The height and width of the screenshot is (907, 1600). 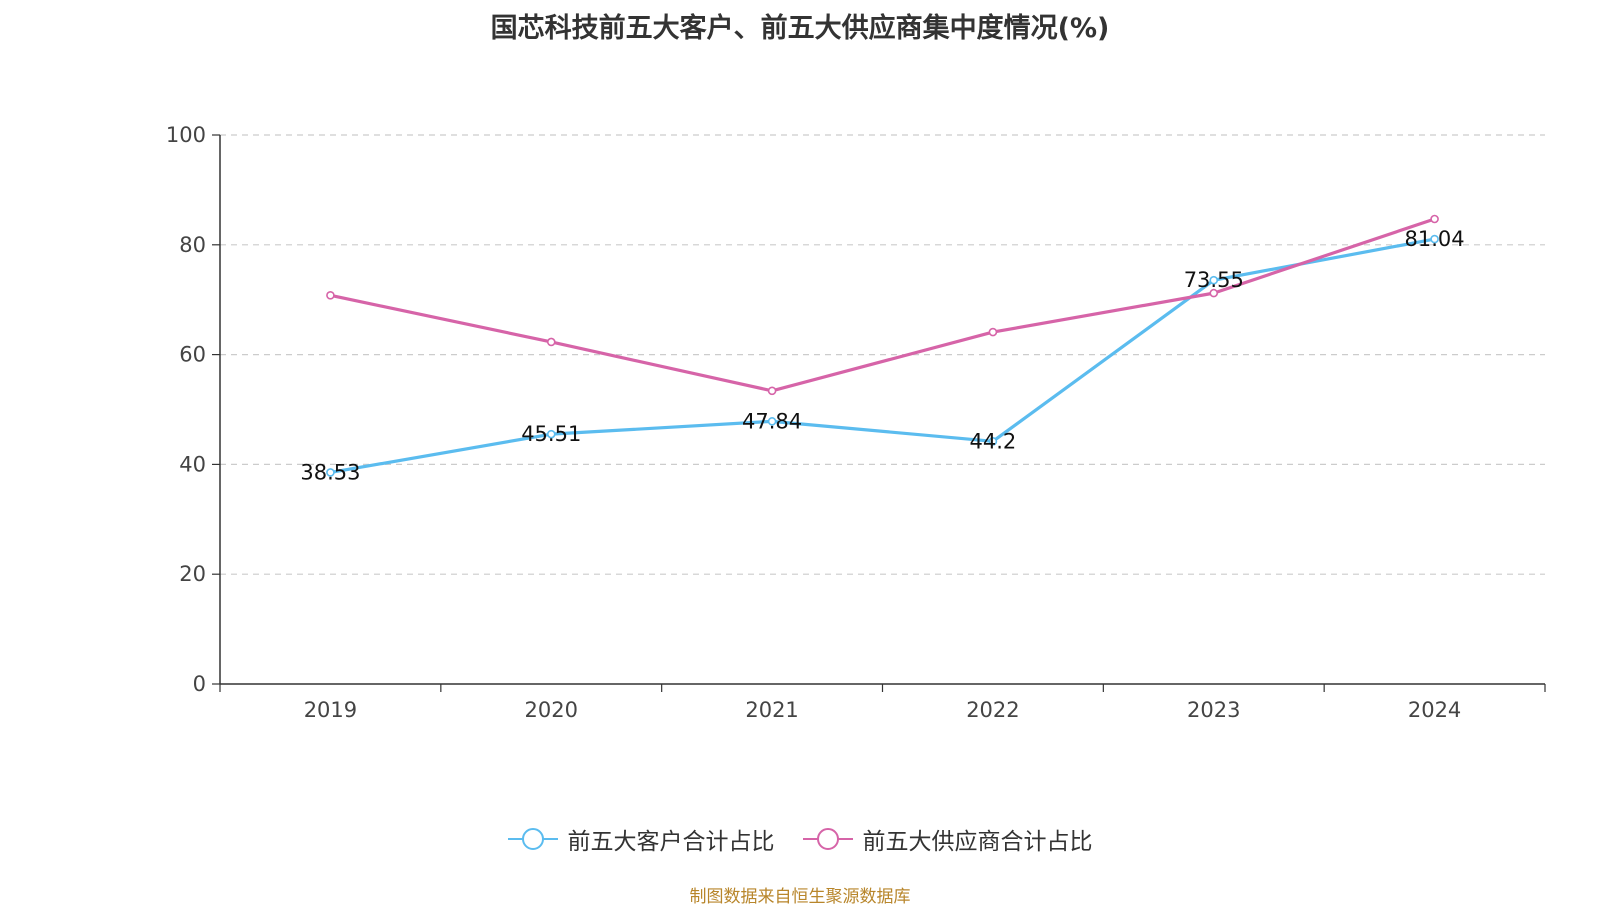 I want to click on y-tick-label: 40, so click(x=192, y=464).